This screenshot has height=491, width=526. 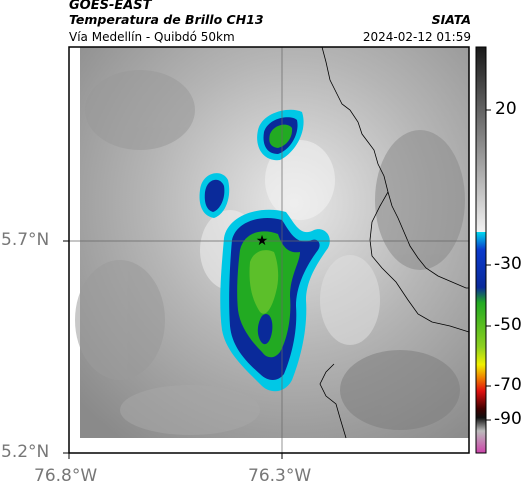 What do you see at coordinates (416, 37) in the screenshot?
I see `datetime-label: 2024-02-12 01:59` at bounding box center [416, 37].